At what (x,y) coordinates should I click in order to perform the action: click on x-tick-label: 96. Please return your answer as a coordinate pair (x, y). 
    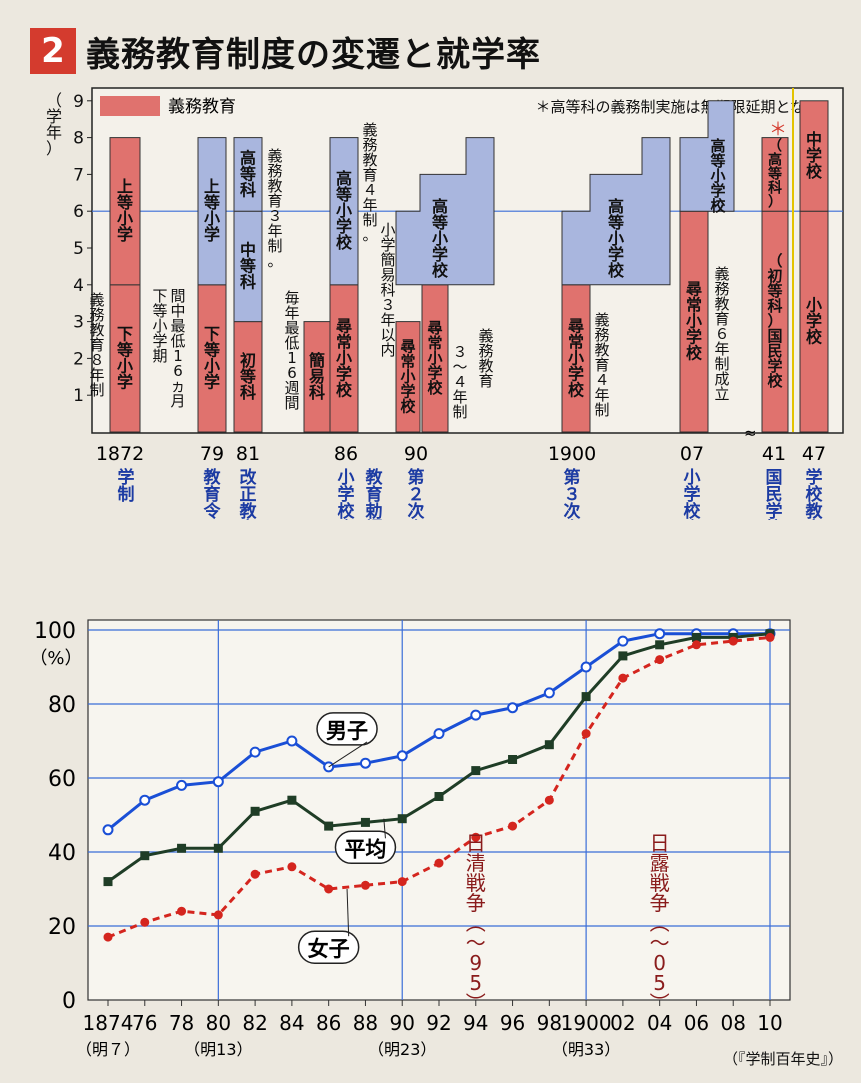
    Looking at the image, I should click on (512, 1023).